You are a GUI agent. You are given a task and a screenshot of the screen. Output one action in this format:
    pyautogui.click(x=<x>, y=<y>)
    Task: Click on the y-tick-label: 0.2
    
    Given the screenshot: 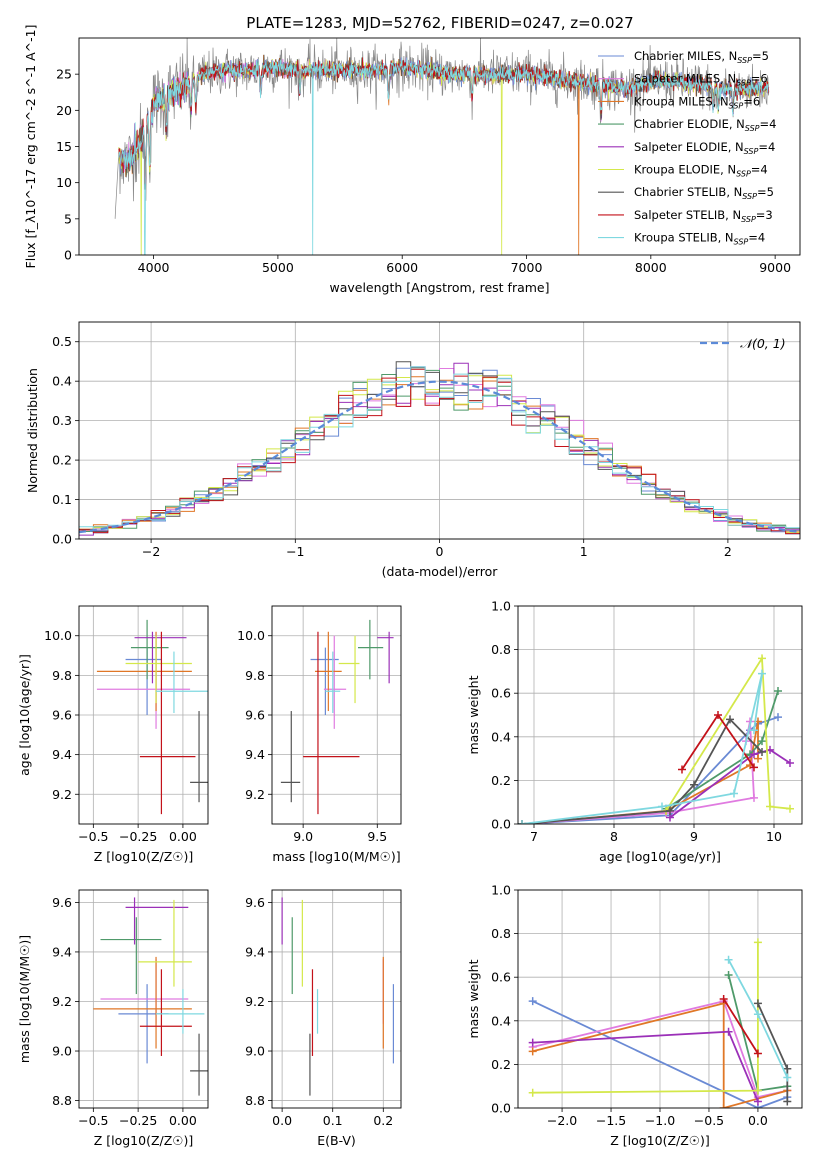 What is the action you would take?
    pyautogui.click(x=501, y=1064)
    